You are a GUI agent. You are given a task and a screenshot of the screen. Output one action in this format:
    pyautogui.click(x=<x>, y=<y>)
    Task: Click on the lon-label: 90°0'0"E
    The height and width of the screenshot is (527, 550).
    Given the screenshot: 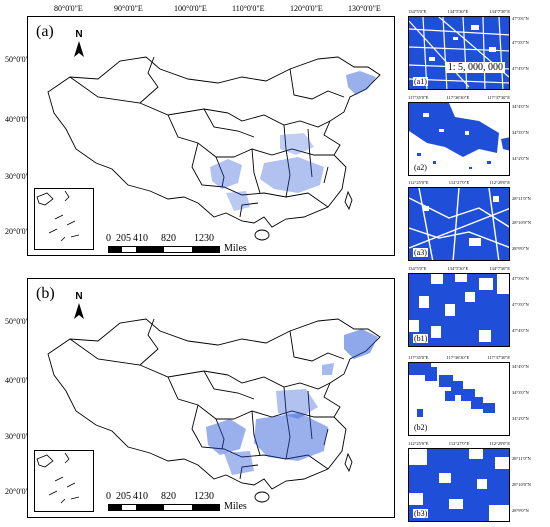 What is the action you would take?
    pyautogui.click(x=128, y=8)
    